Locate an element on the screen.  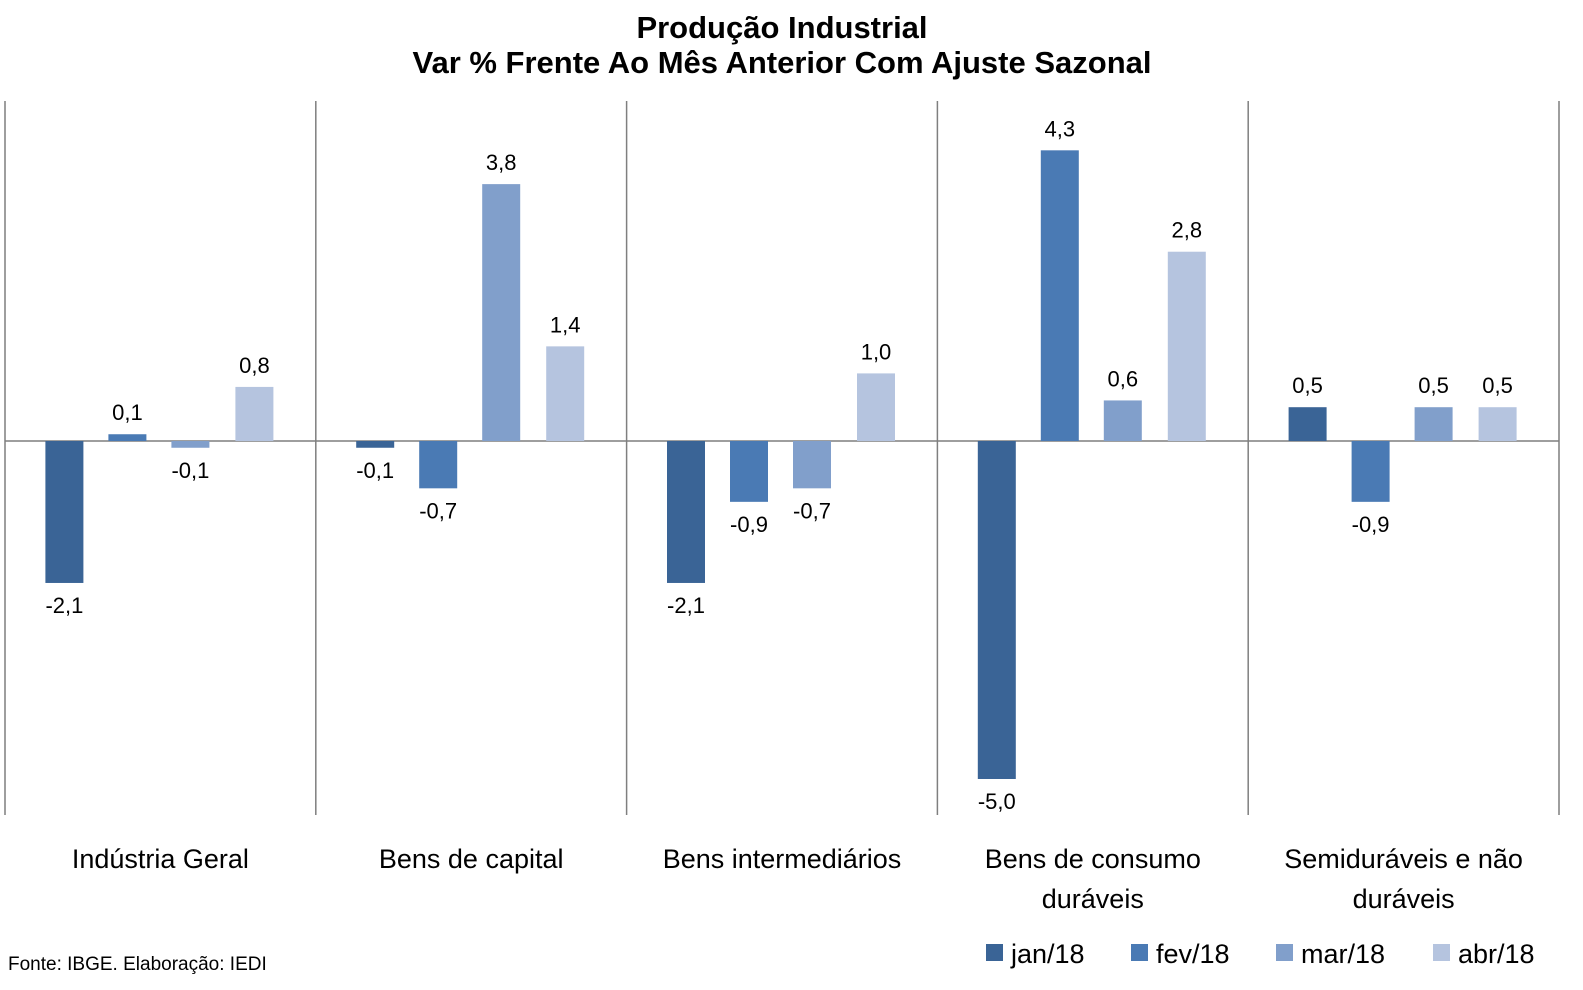
category-label: Bens de capital is located at coordinates (471, 859).